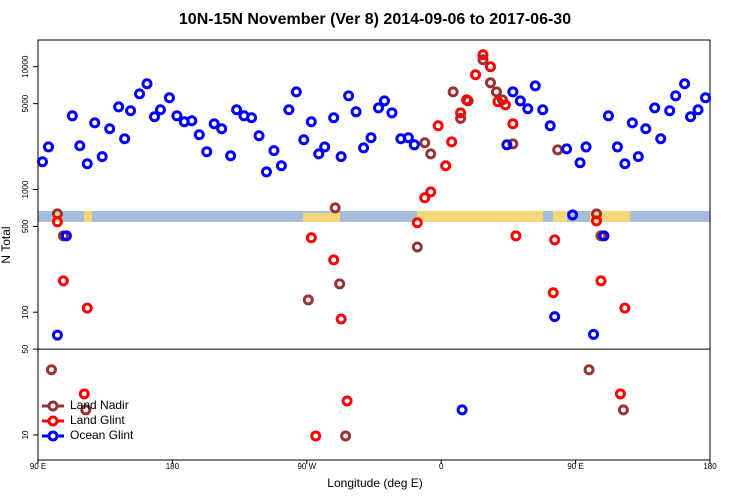 The height and width of the screenshot is (500, 750). I want to click on y-axis-label: N Total, so click(6, 244).